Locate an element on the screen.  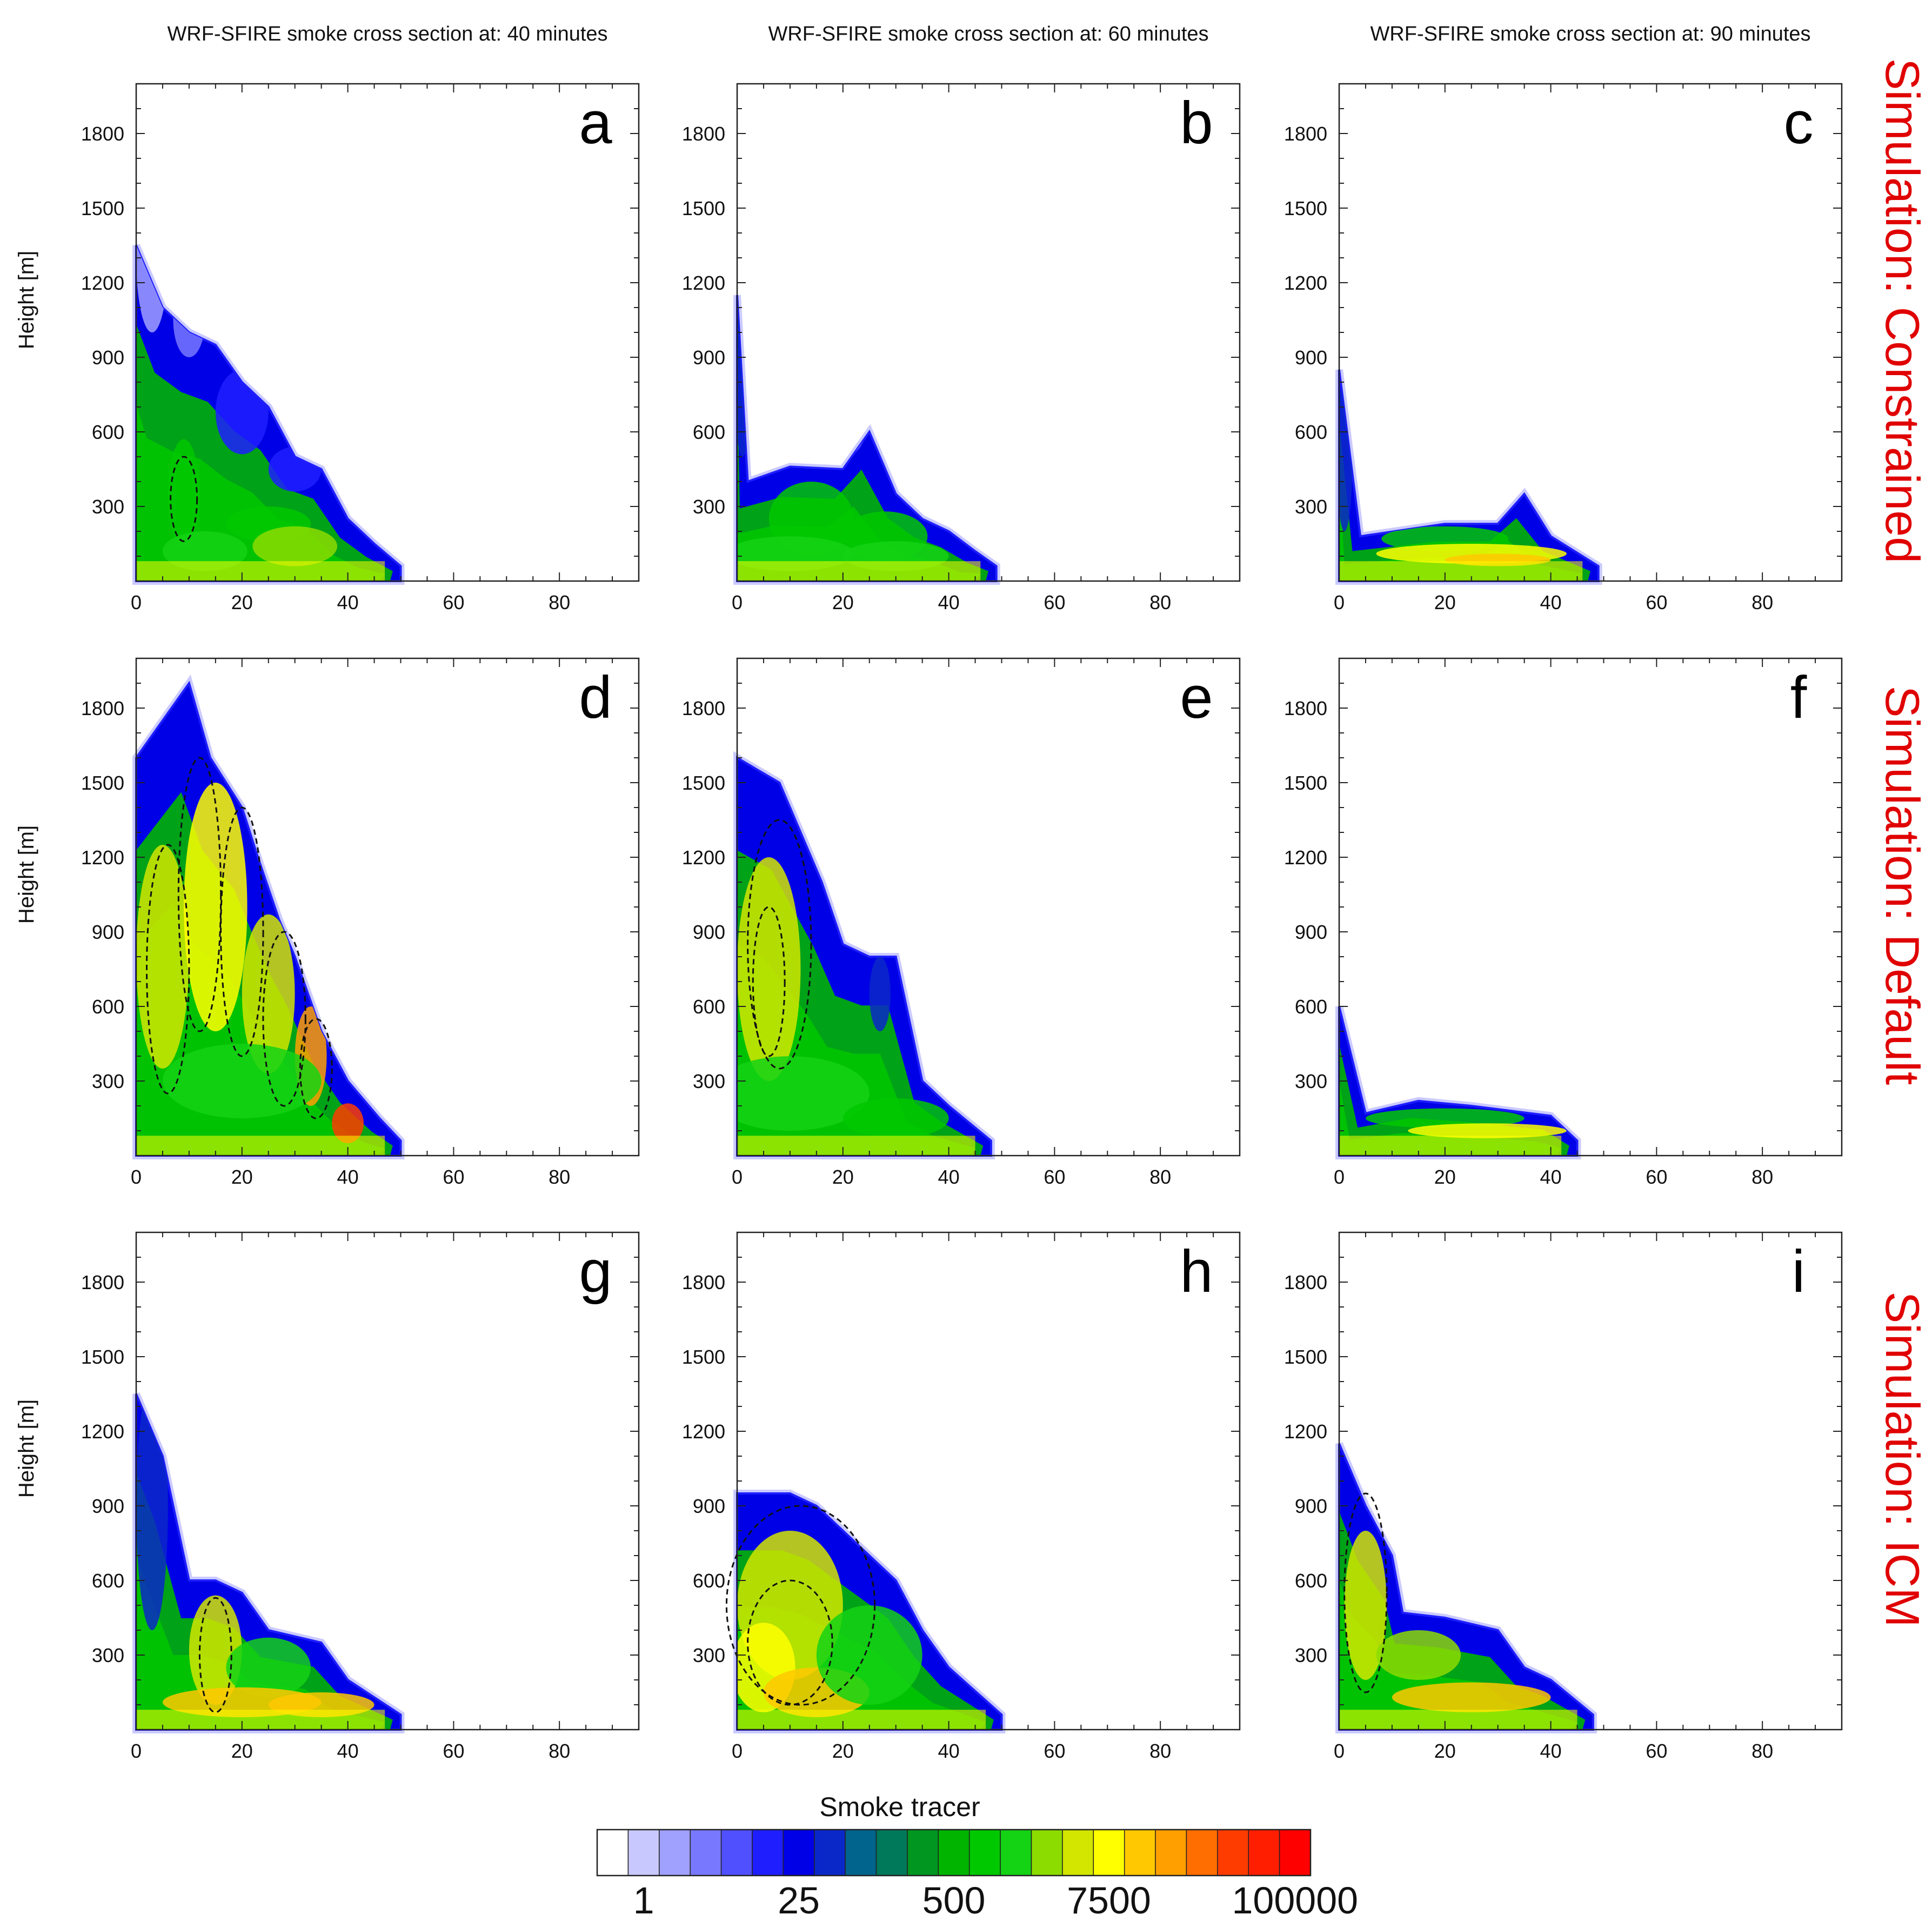
panel-e: 0 20 40 60 80 300 600 900 1200 1500 1800 e is located at coordinates (961, 923).